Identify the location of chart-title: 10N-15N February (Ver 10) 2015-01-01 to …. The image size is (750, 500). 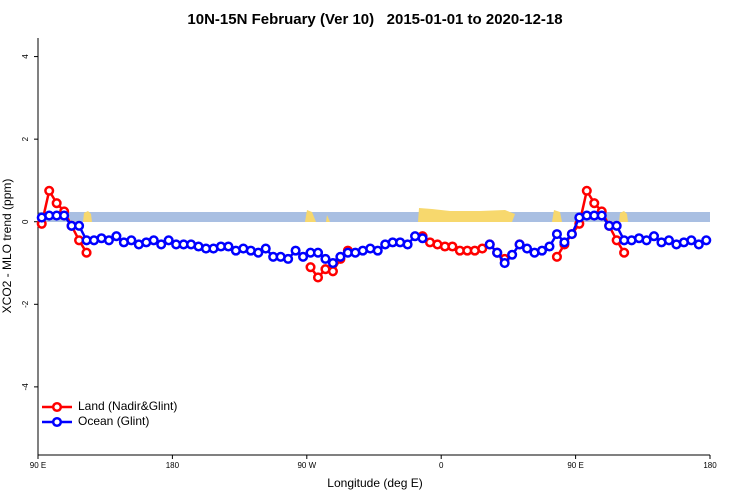
(374, 19).